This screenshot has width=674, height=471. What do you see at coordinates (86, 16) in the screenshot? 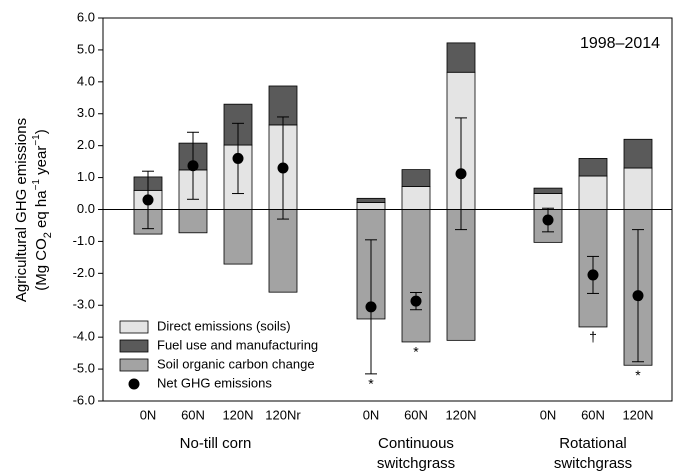
I see `y-tick-label: 6.0` at bounding box center [86, 16].